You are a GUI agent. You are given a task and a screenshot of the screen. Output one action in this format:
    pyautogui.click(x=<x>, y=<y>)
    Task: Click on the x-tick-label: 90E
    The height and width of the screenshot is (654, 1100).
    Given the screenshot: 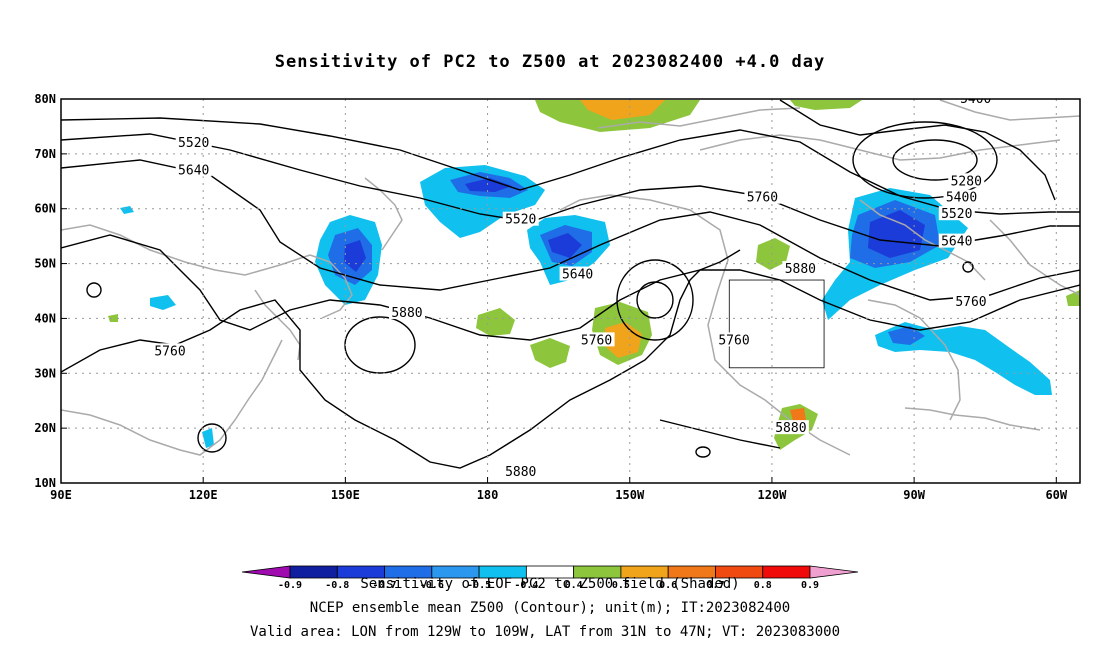 What is the action you would take?
    pyautogui.click(x=61, y=495)
    